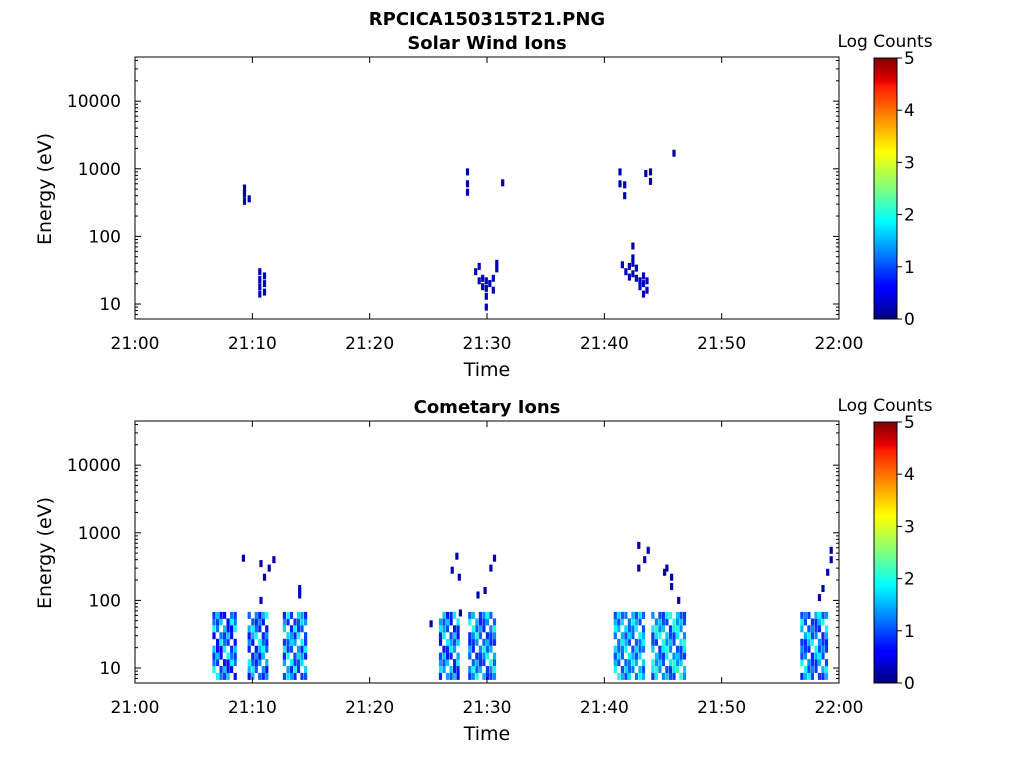 The height and width of the screenshot is (768, 1024). What do you see at coordinates (909, 59) in the screenshot?
I see `colorbar-tick-label: 5` at bounding box center [909, 59].